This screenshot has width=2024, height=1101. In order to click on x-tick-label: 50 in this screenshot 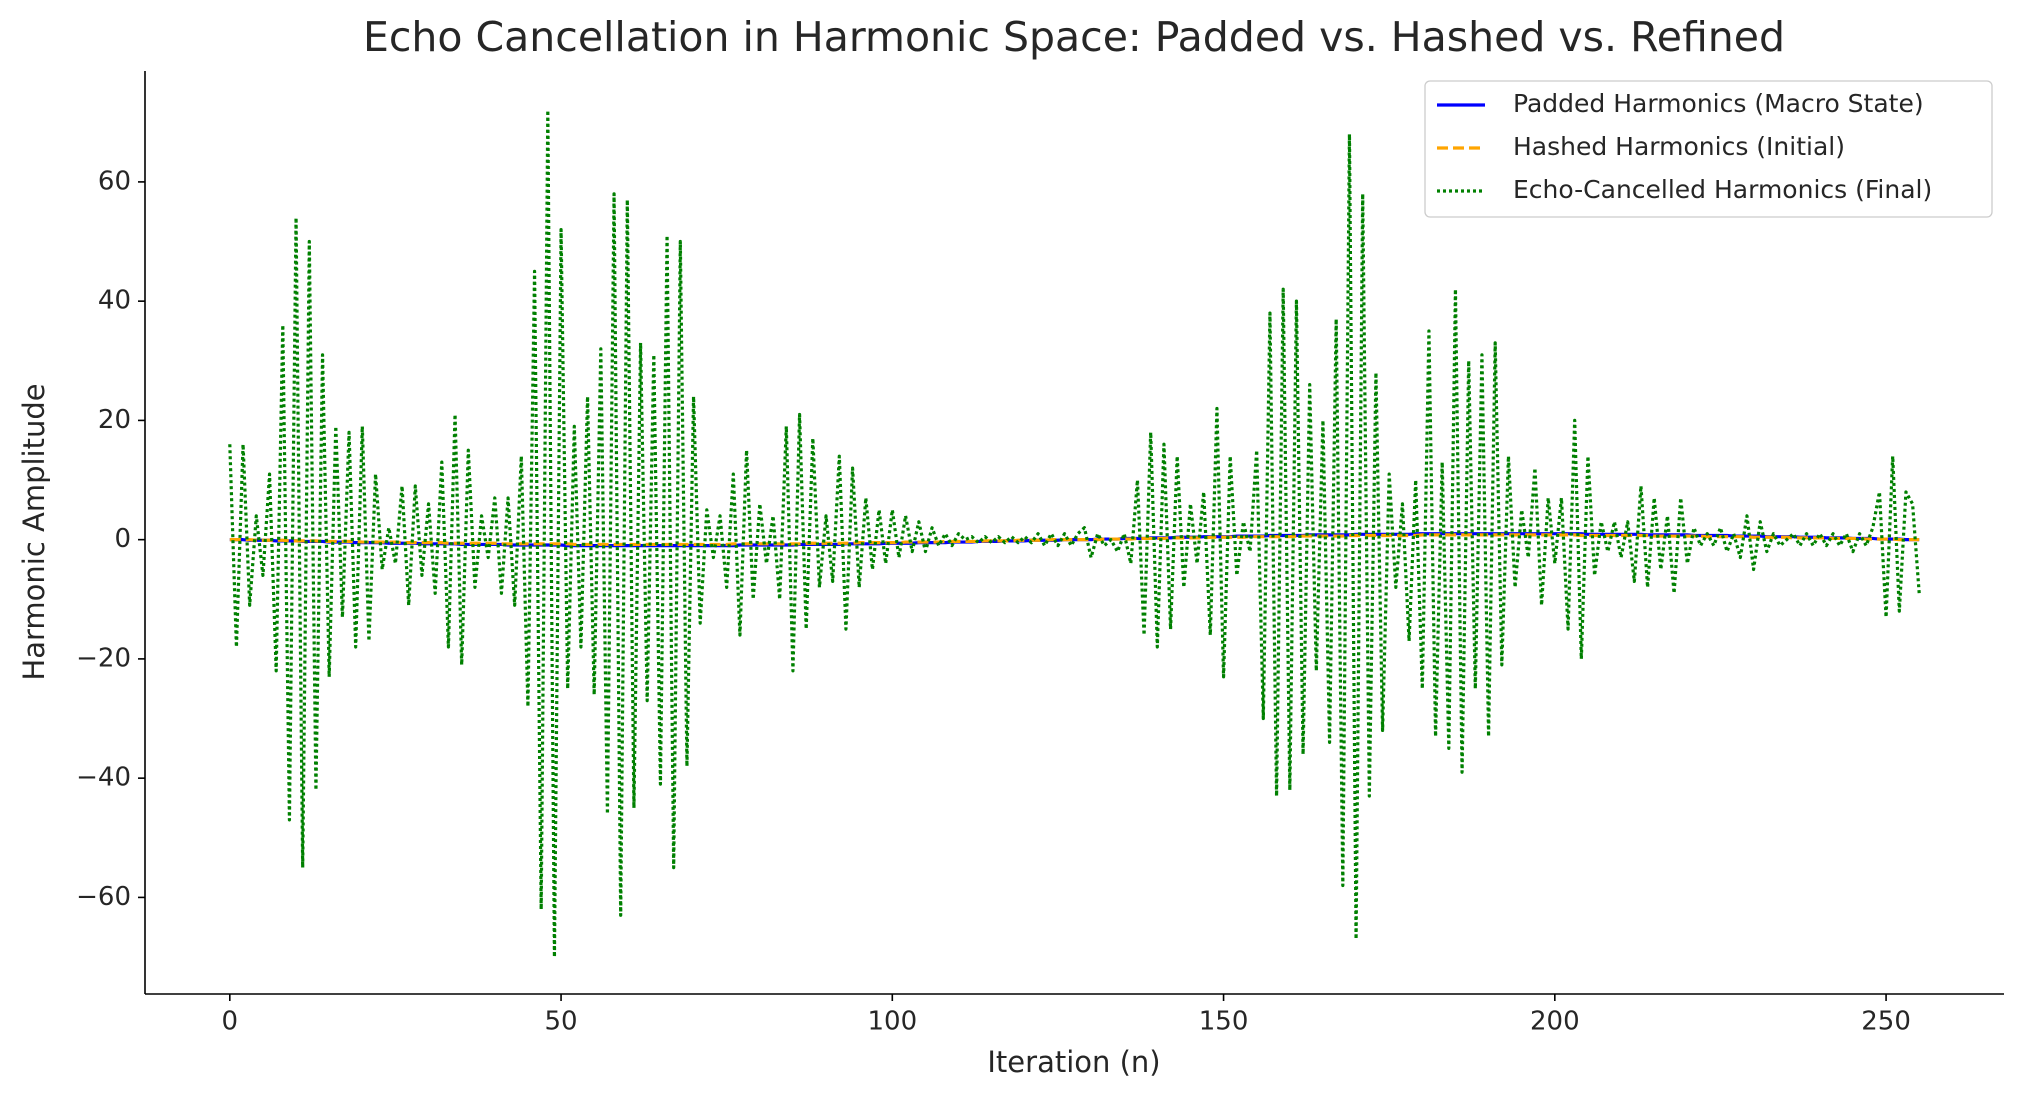, I will do `click(561, 1022)`.